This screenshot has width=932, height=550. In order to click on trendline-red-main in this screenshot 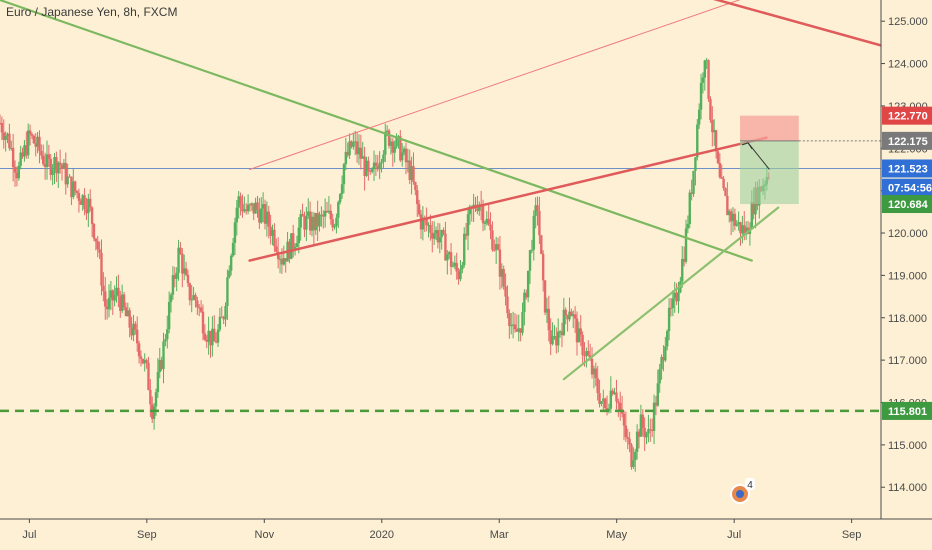, I will do `click(508, 199)`.